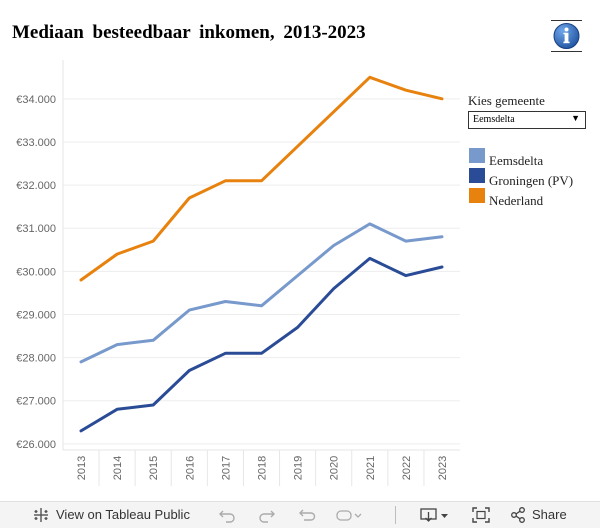 This screenshot has width=600, height=528. What do you see at coordinates (549, 514) in the screenshot?
I see `share-button: Share` at bounding box center [549, 514].